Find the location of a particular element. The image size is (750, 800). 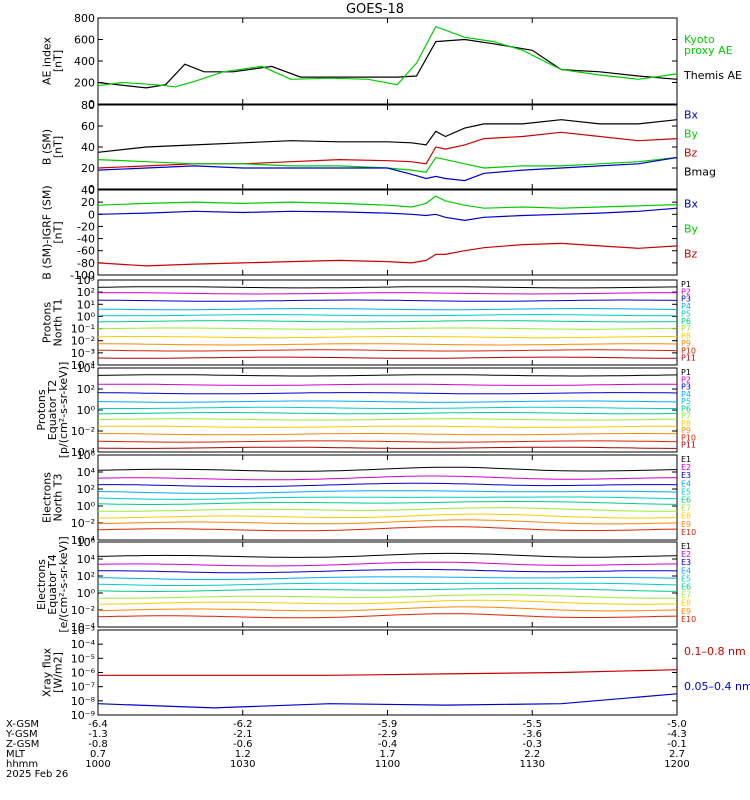

x-row-value: 1130 is located at coordinates (532, 764).